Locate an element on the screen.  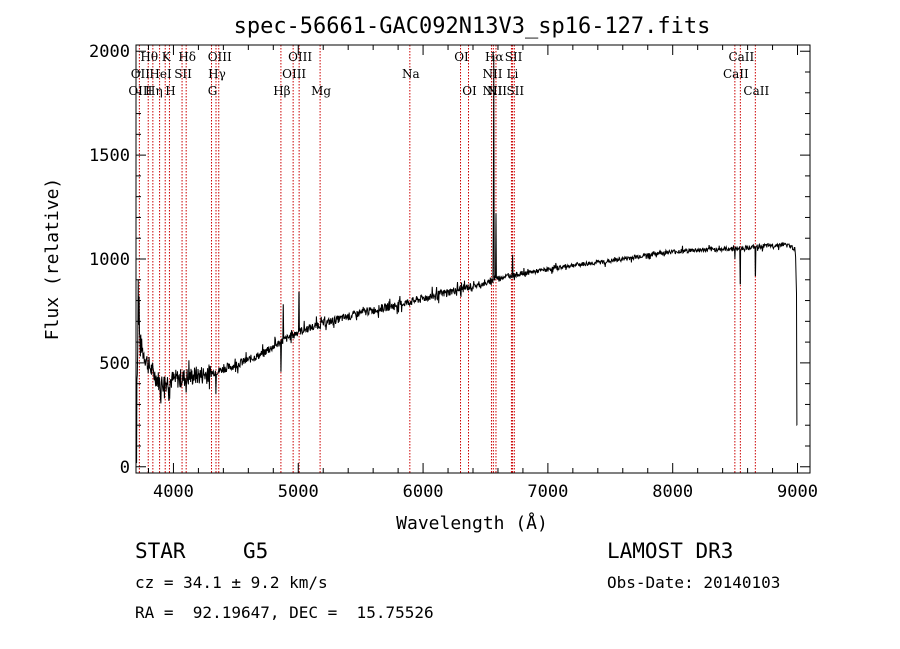
coordinates-text: RA = 92.19647, DEC = 15.75526 is located at coordinates (284, 612).